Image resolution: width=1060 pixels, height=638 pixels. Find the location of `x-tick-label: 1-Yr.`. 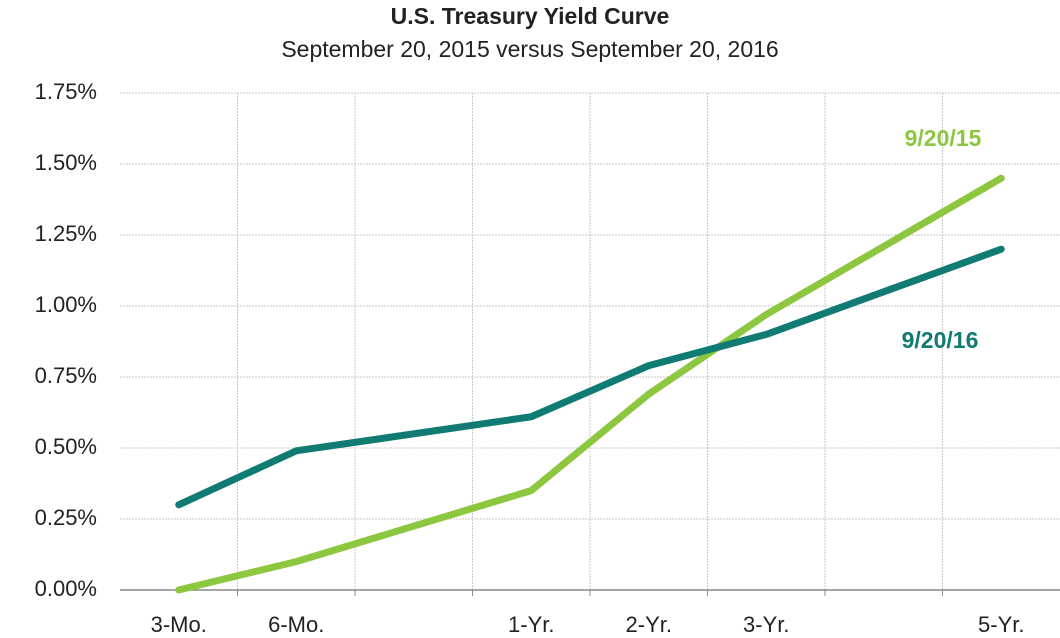

x-tick-label: 1-Yr. is located at coordinates (531, 624).